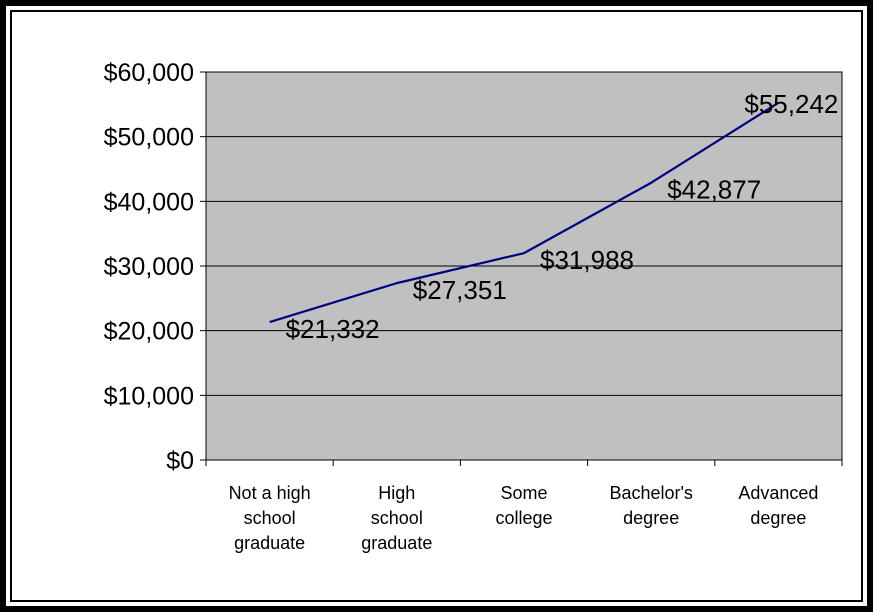 This screenshot has width=873, height=612. I want to click on data-label: $42,877, so click(714, 190).